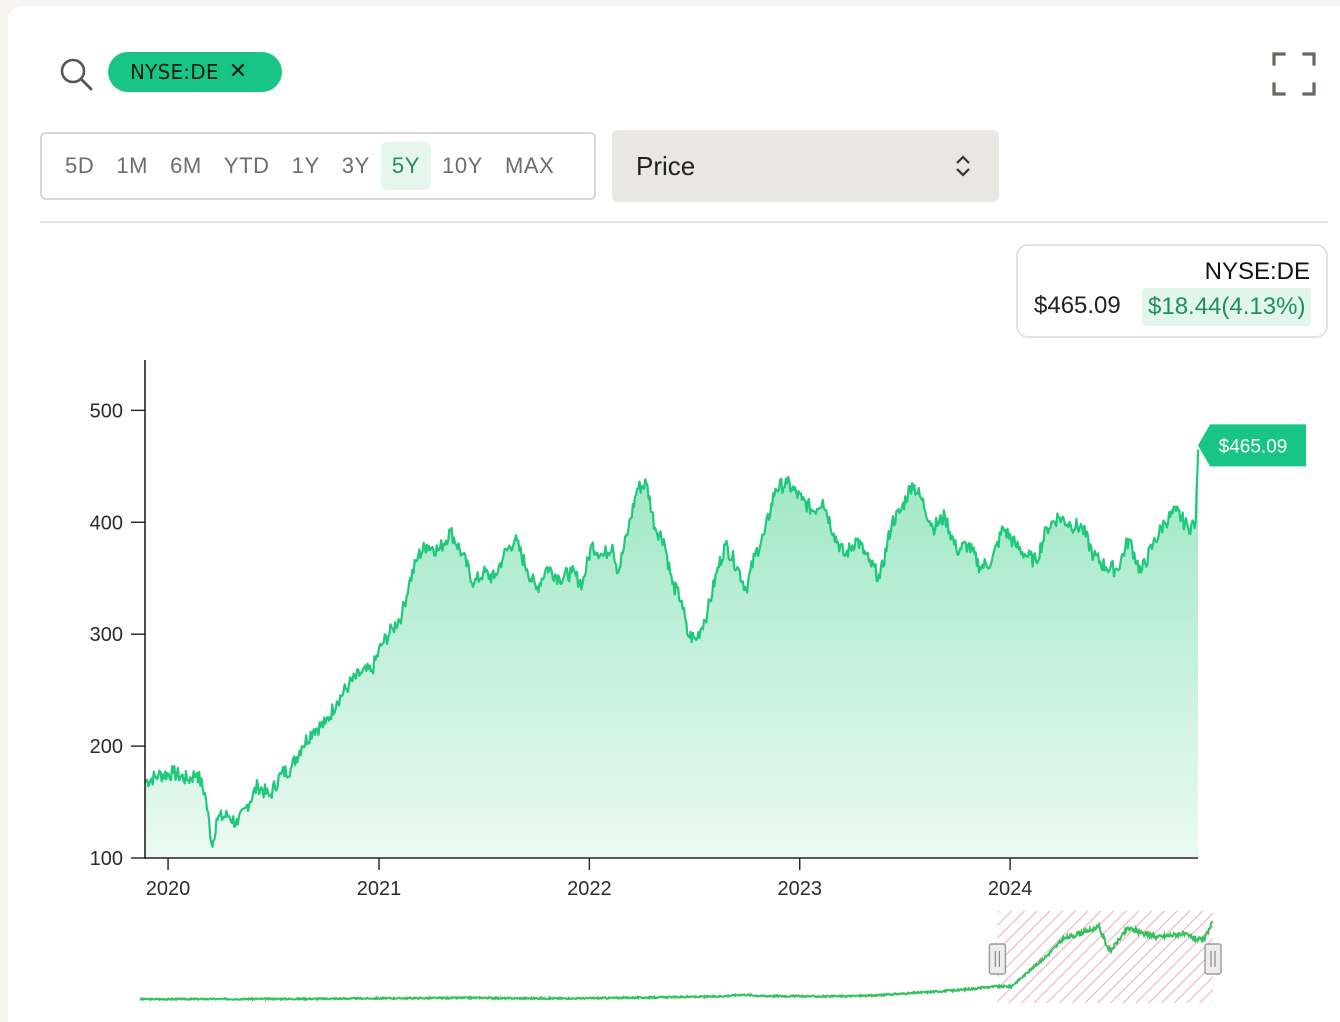 The width and height of the screenshot is (1340, 1022). Describe the element at coordinates (1213, 959) in the screenshot. I see `navigator-right-handle` at that location.